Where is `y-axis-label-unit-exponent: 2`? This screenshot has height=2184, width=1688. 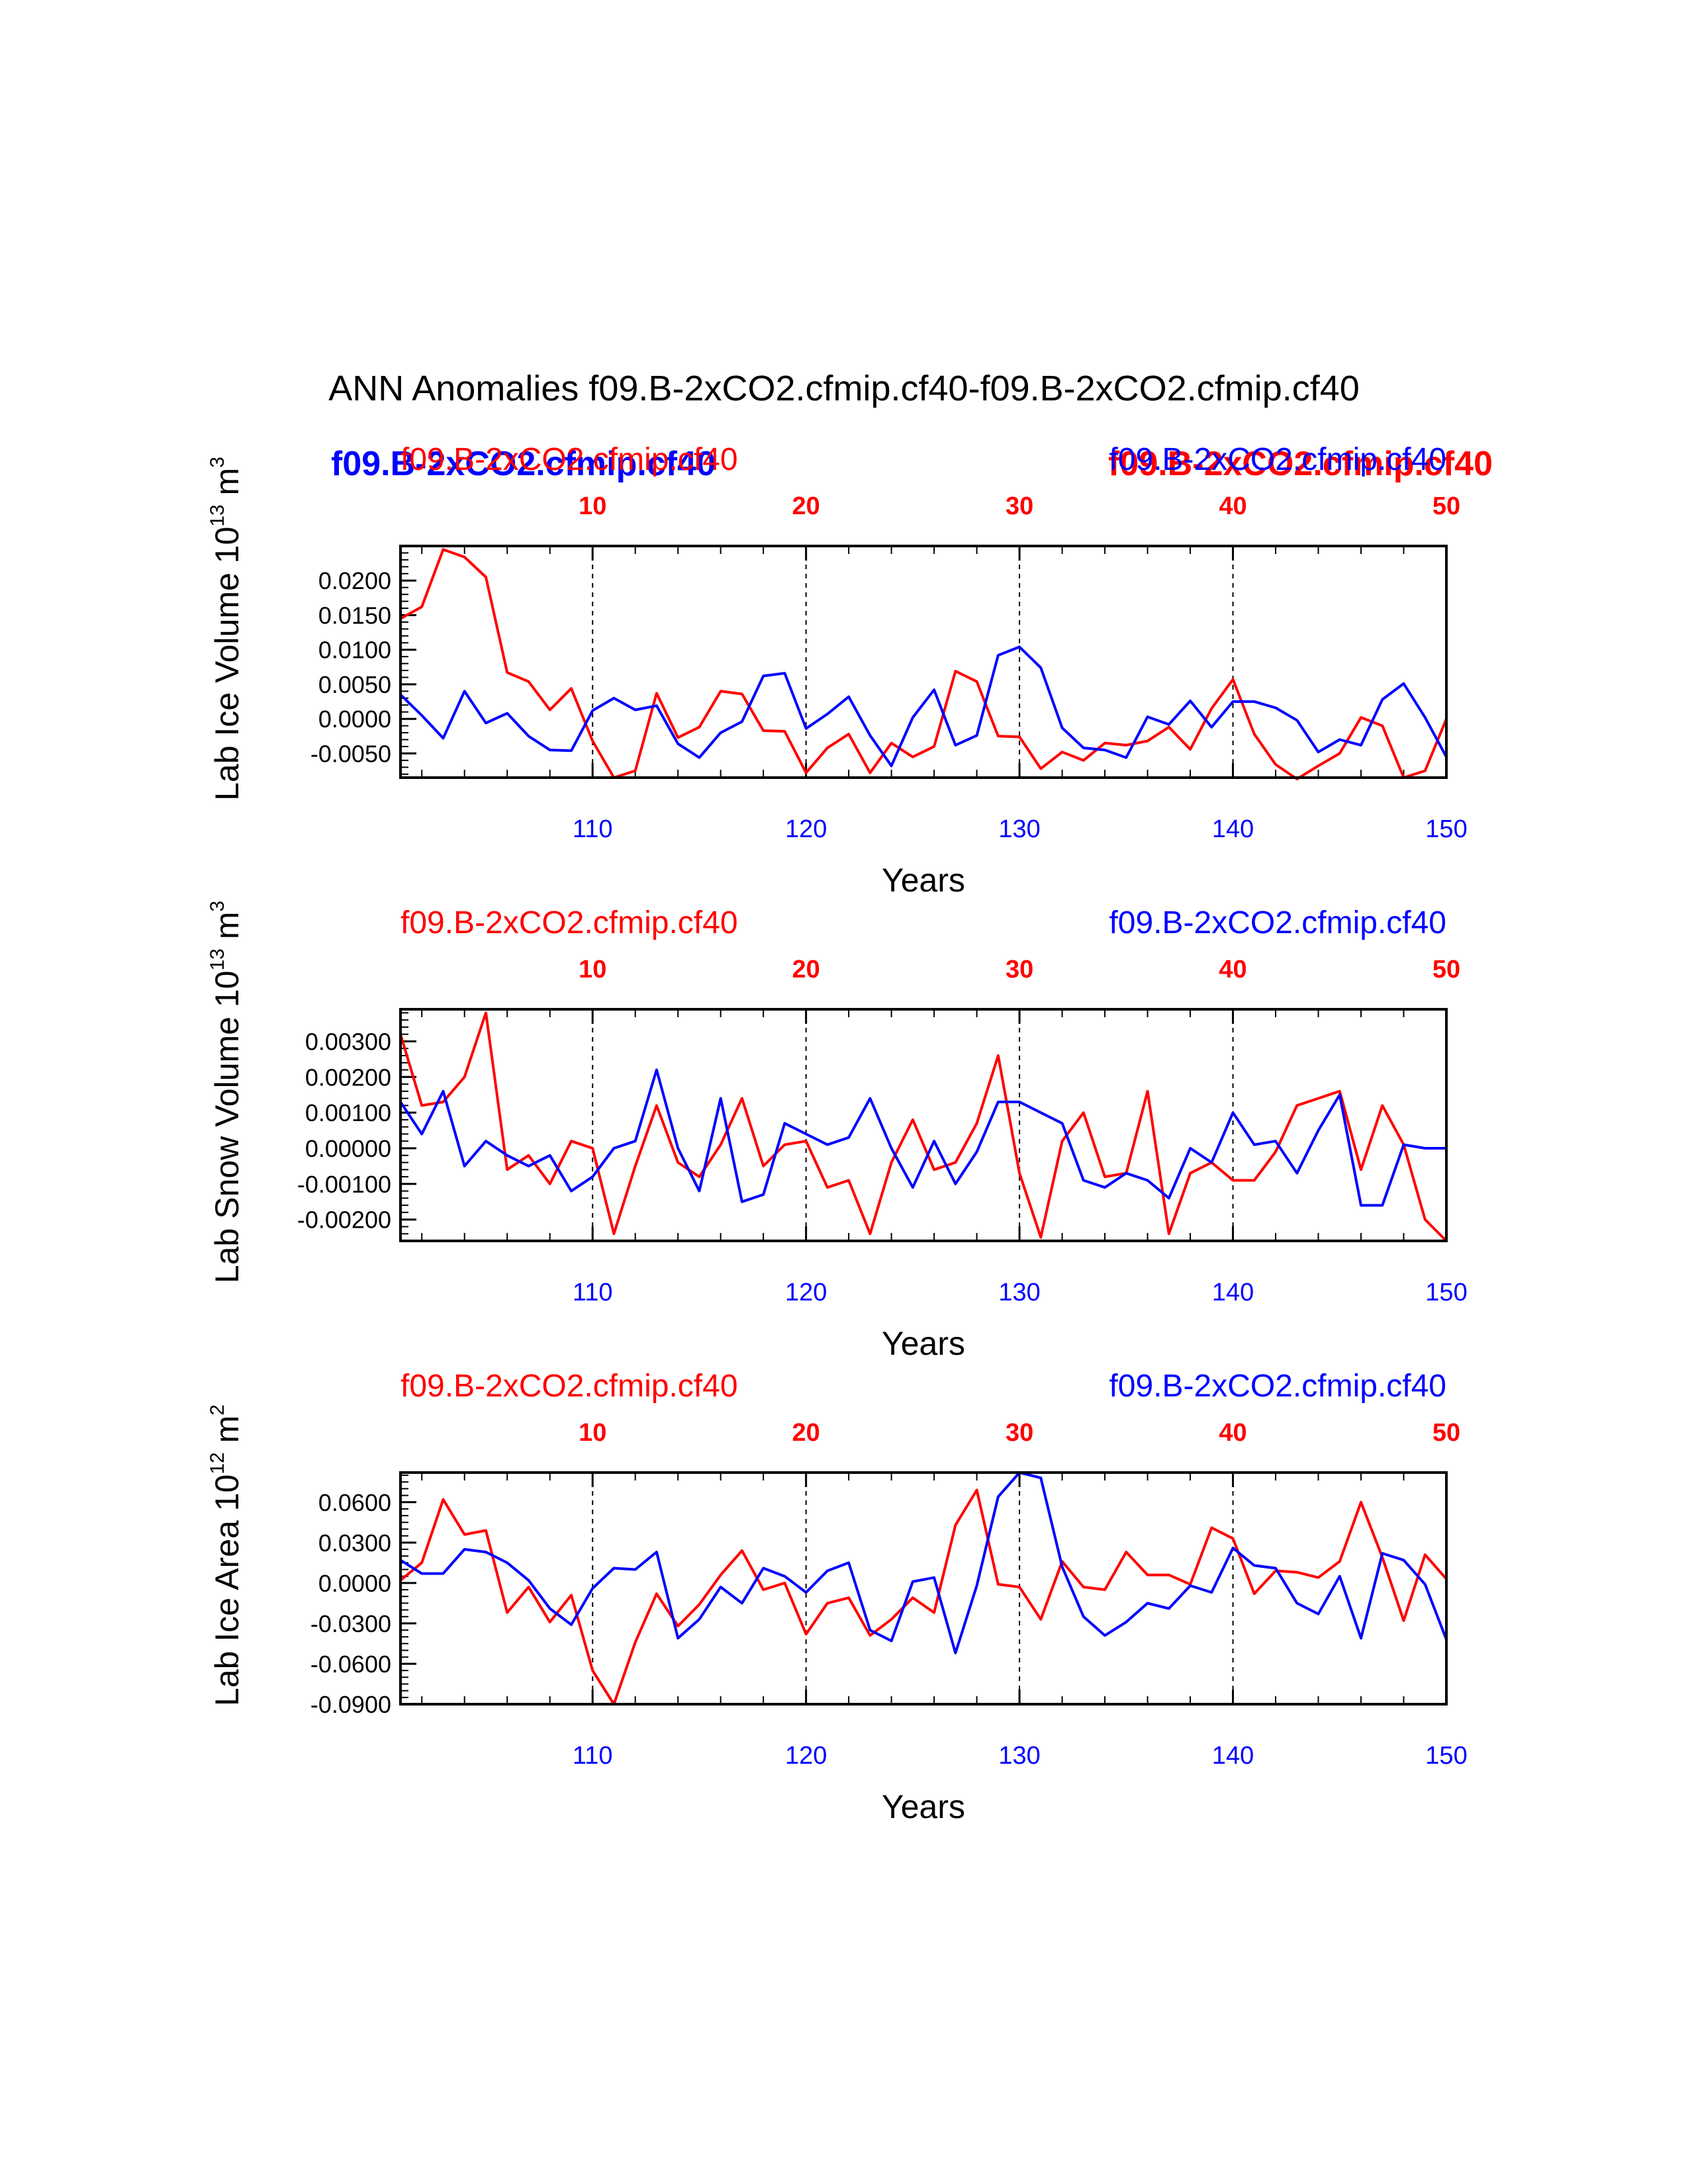 y-axis-label-unit-exponent: 2 is located at coordinates (217, 1410).